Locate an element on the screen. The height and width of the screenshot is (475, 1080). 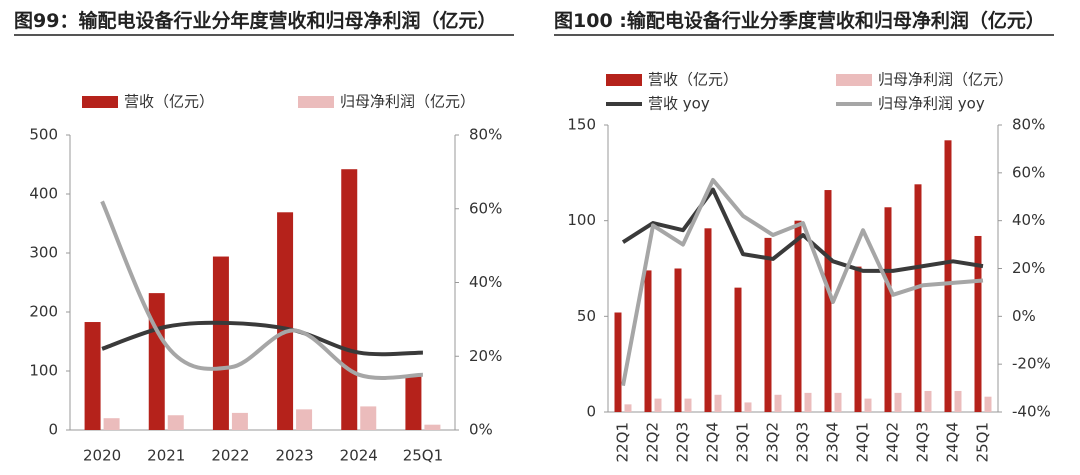
x-tick-label: 2022 is located at coordinates (230, 456).